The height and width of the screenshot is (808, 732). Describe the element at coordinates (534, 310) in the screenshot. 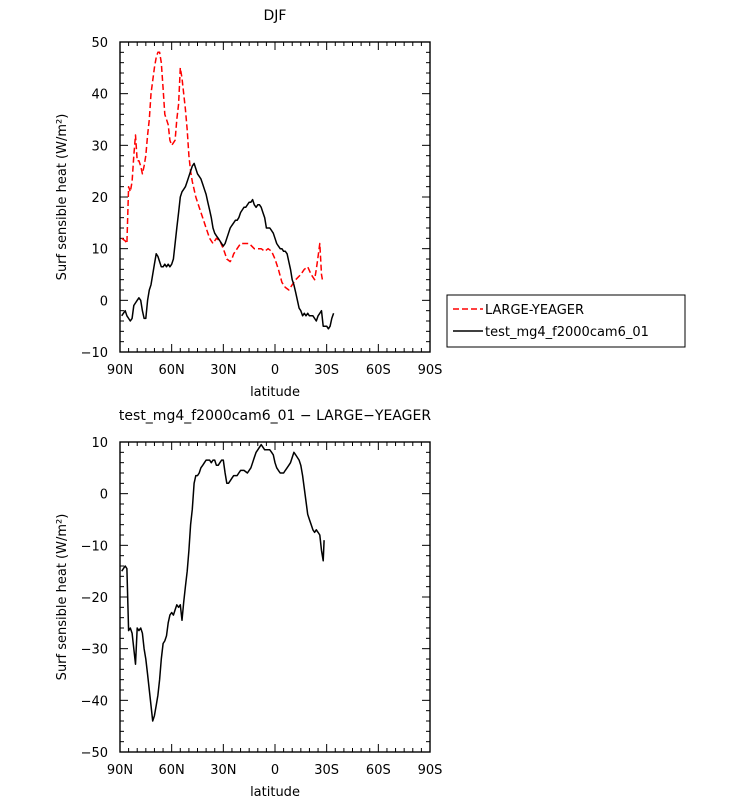

I see `legend-entry: LARGE-YEAGER` at that location.